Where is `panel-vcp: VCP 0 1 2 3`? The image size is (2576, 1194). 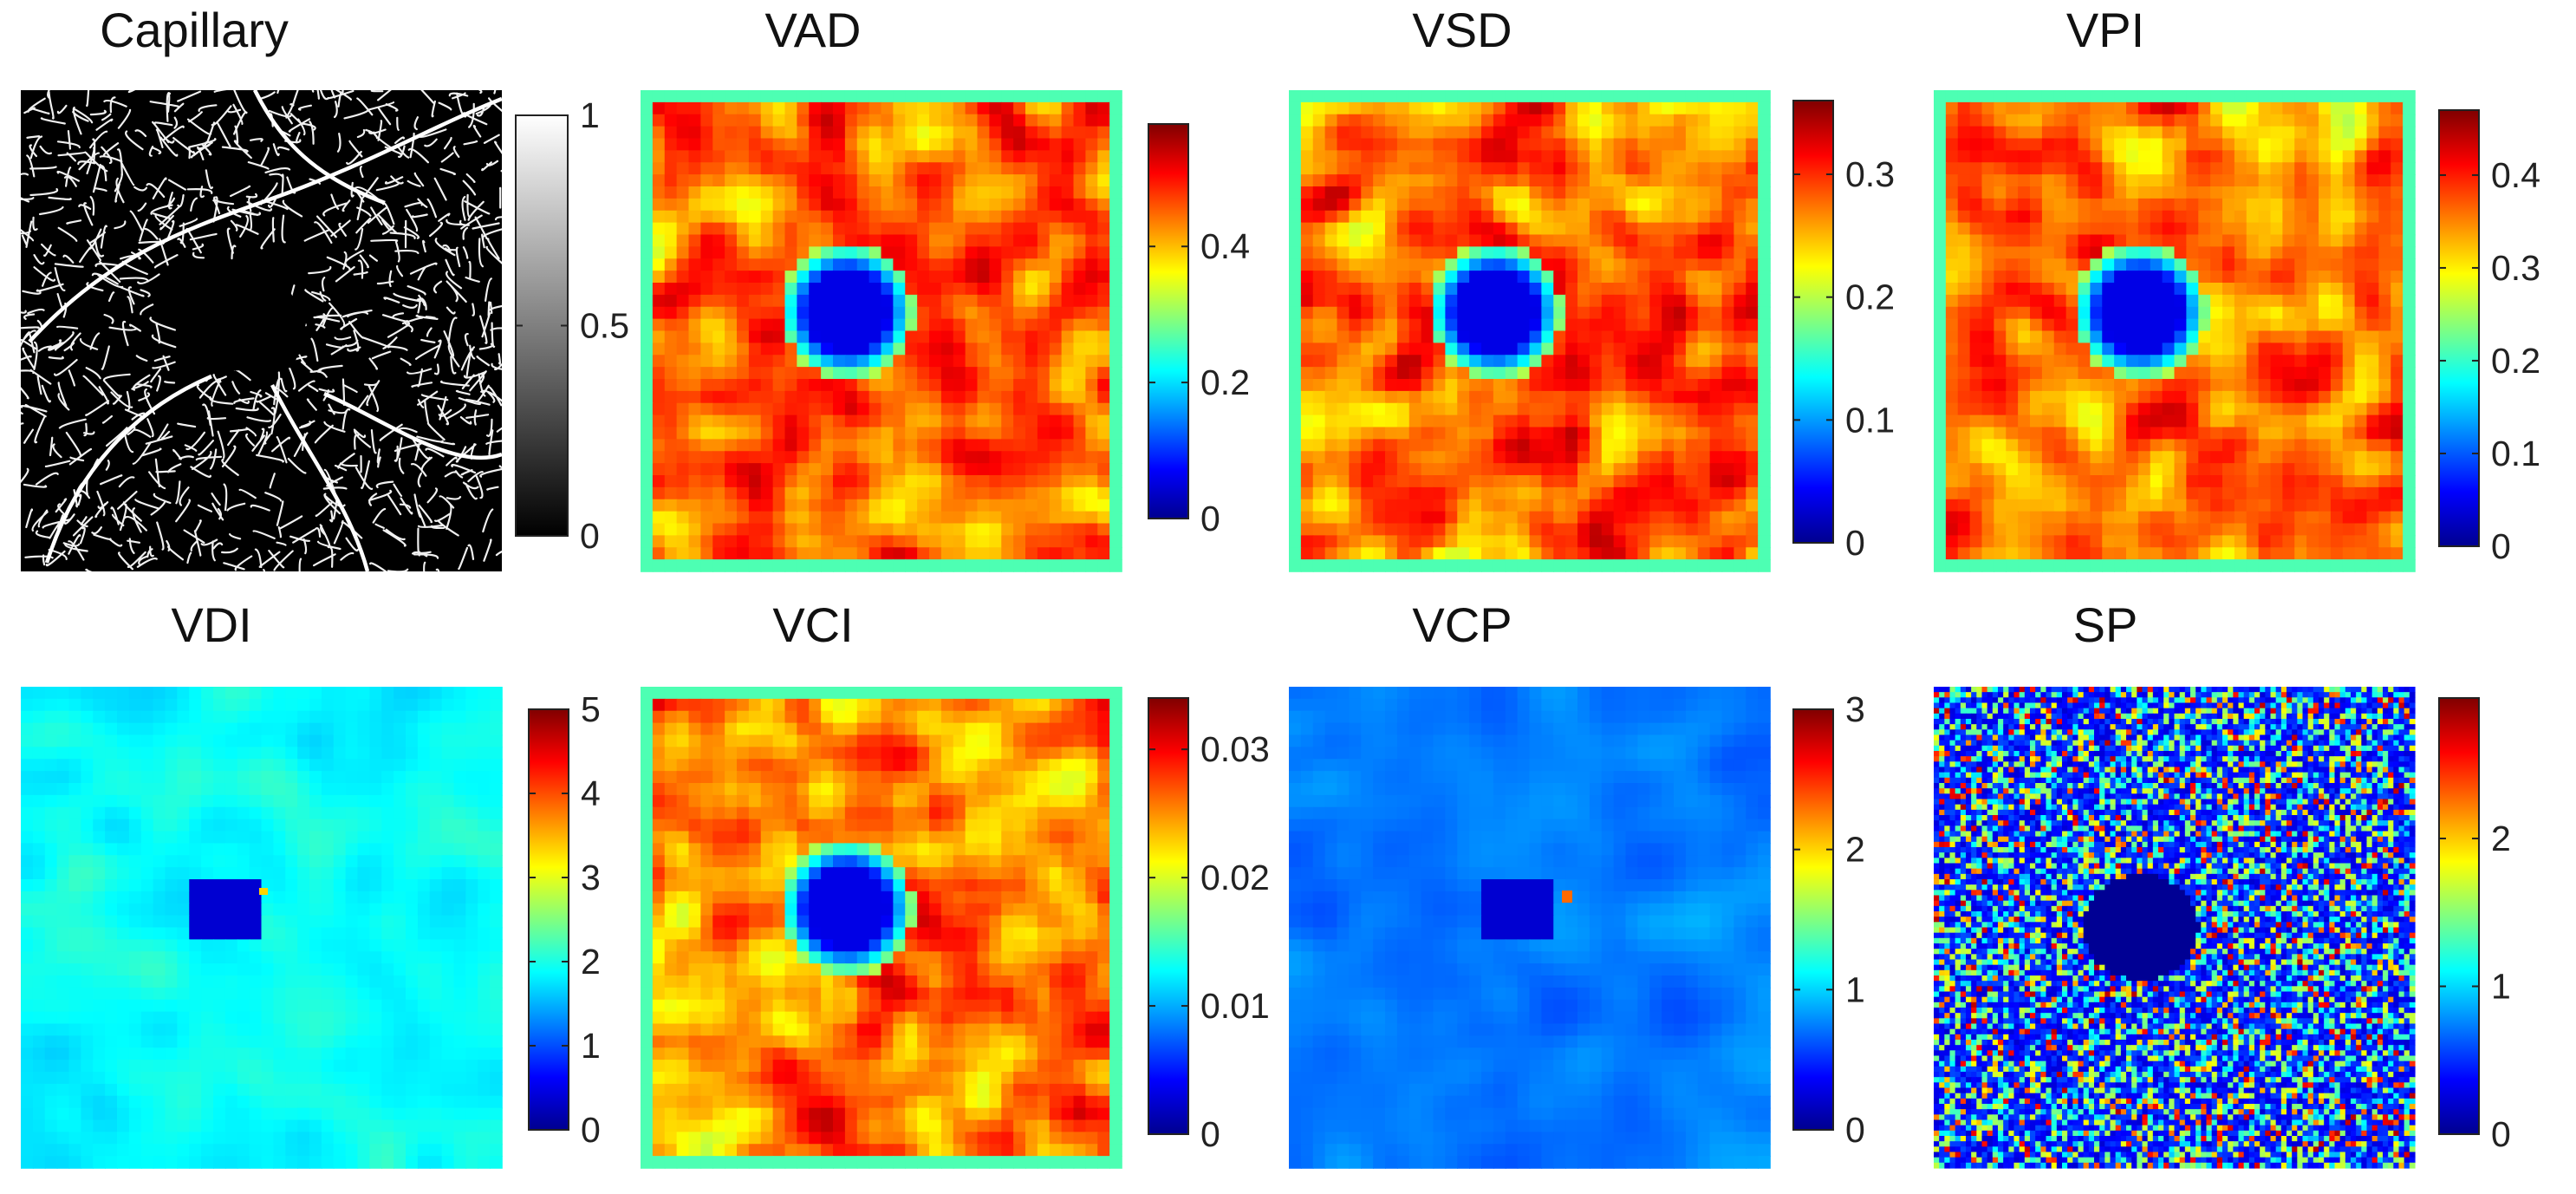
panel-vcp: VCP 0 1 2 3 is located at coordinates (1638, 873).